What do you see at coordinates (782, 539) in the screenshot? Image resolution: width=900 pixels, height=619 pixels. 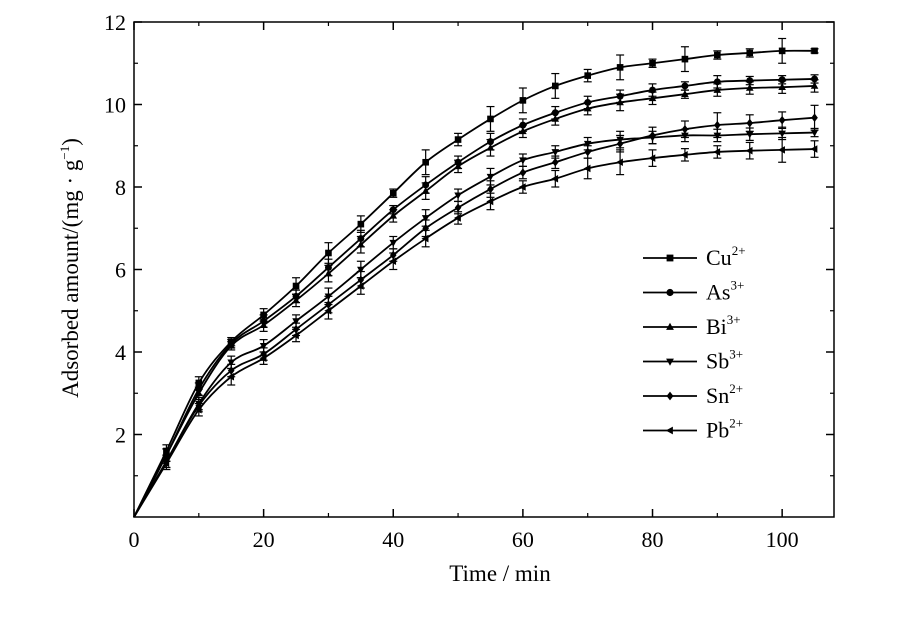 I see `x-tick-label: 100` at bounding box center [782, 539].